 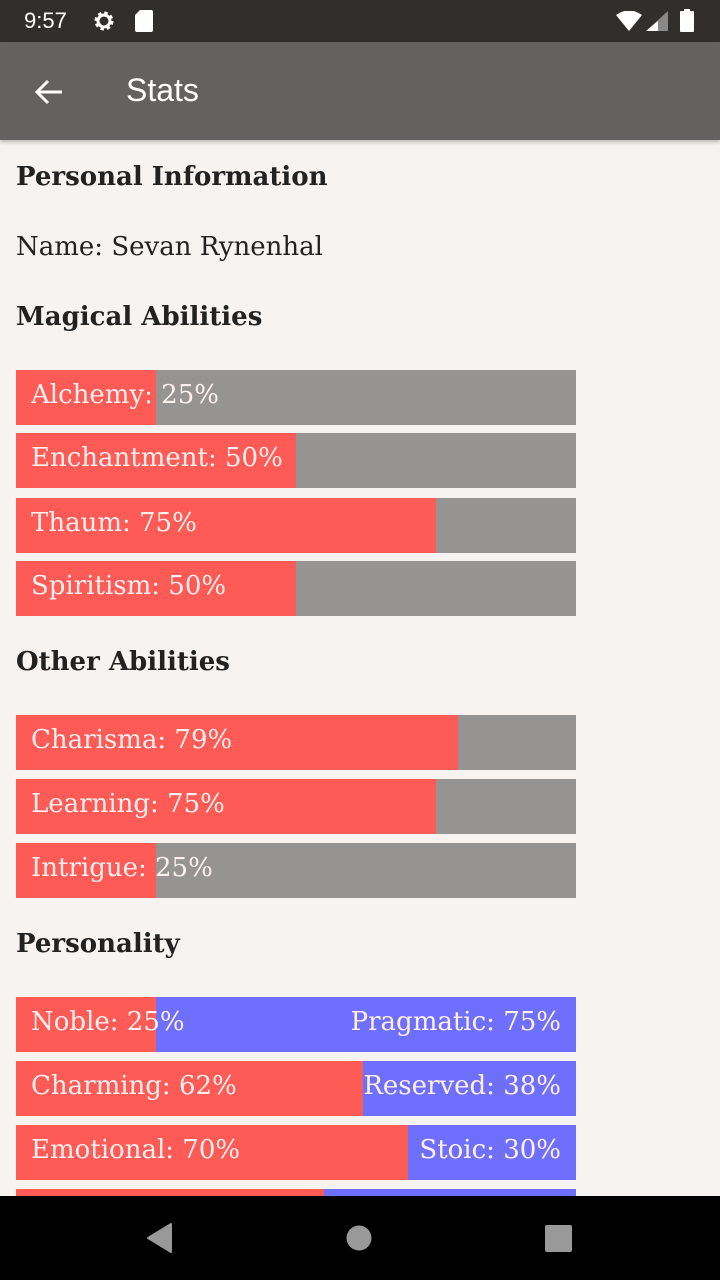 I want to click on magical-bar: Enchantment: 50%, so click(x=296, y=460).